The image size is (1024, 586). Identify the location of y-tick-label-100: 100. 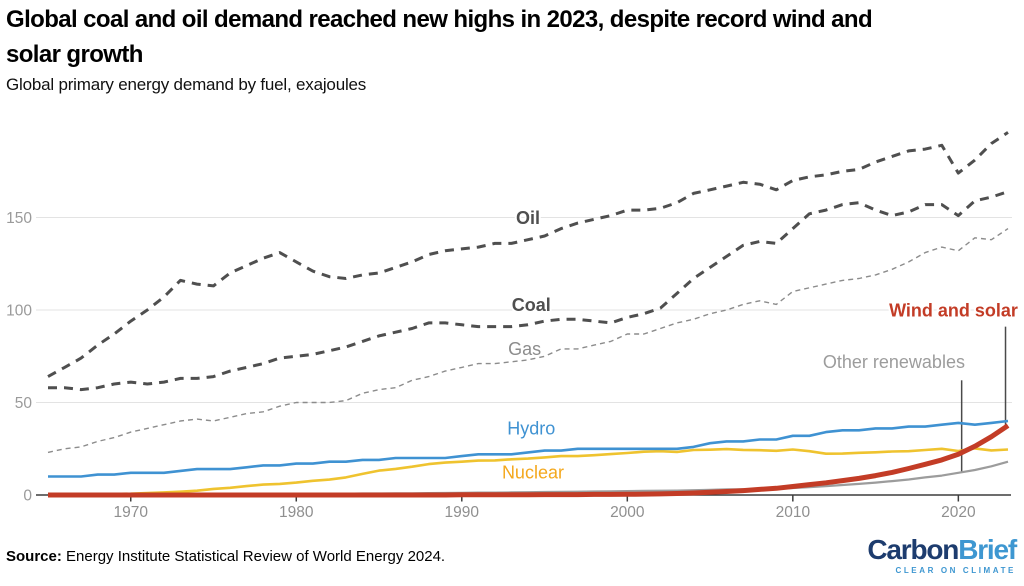
(19, 310).